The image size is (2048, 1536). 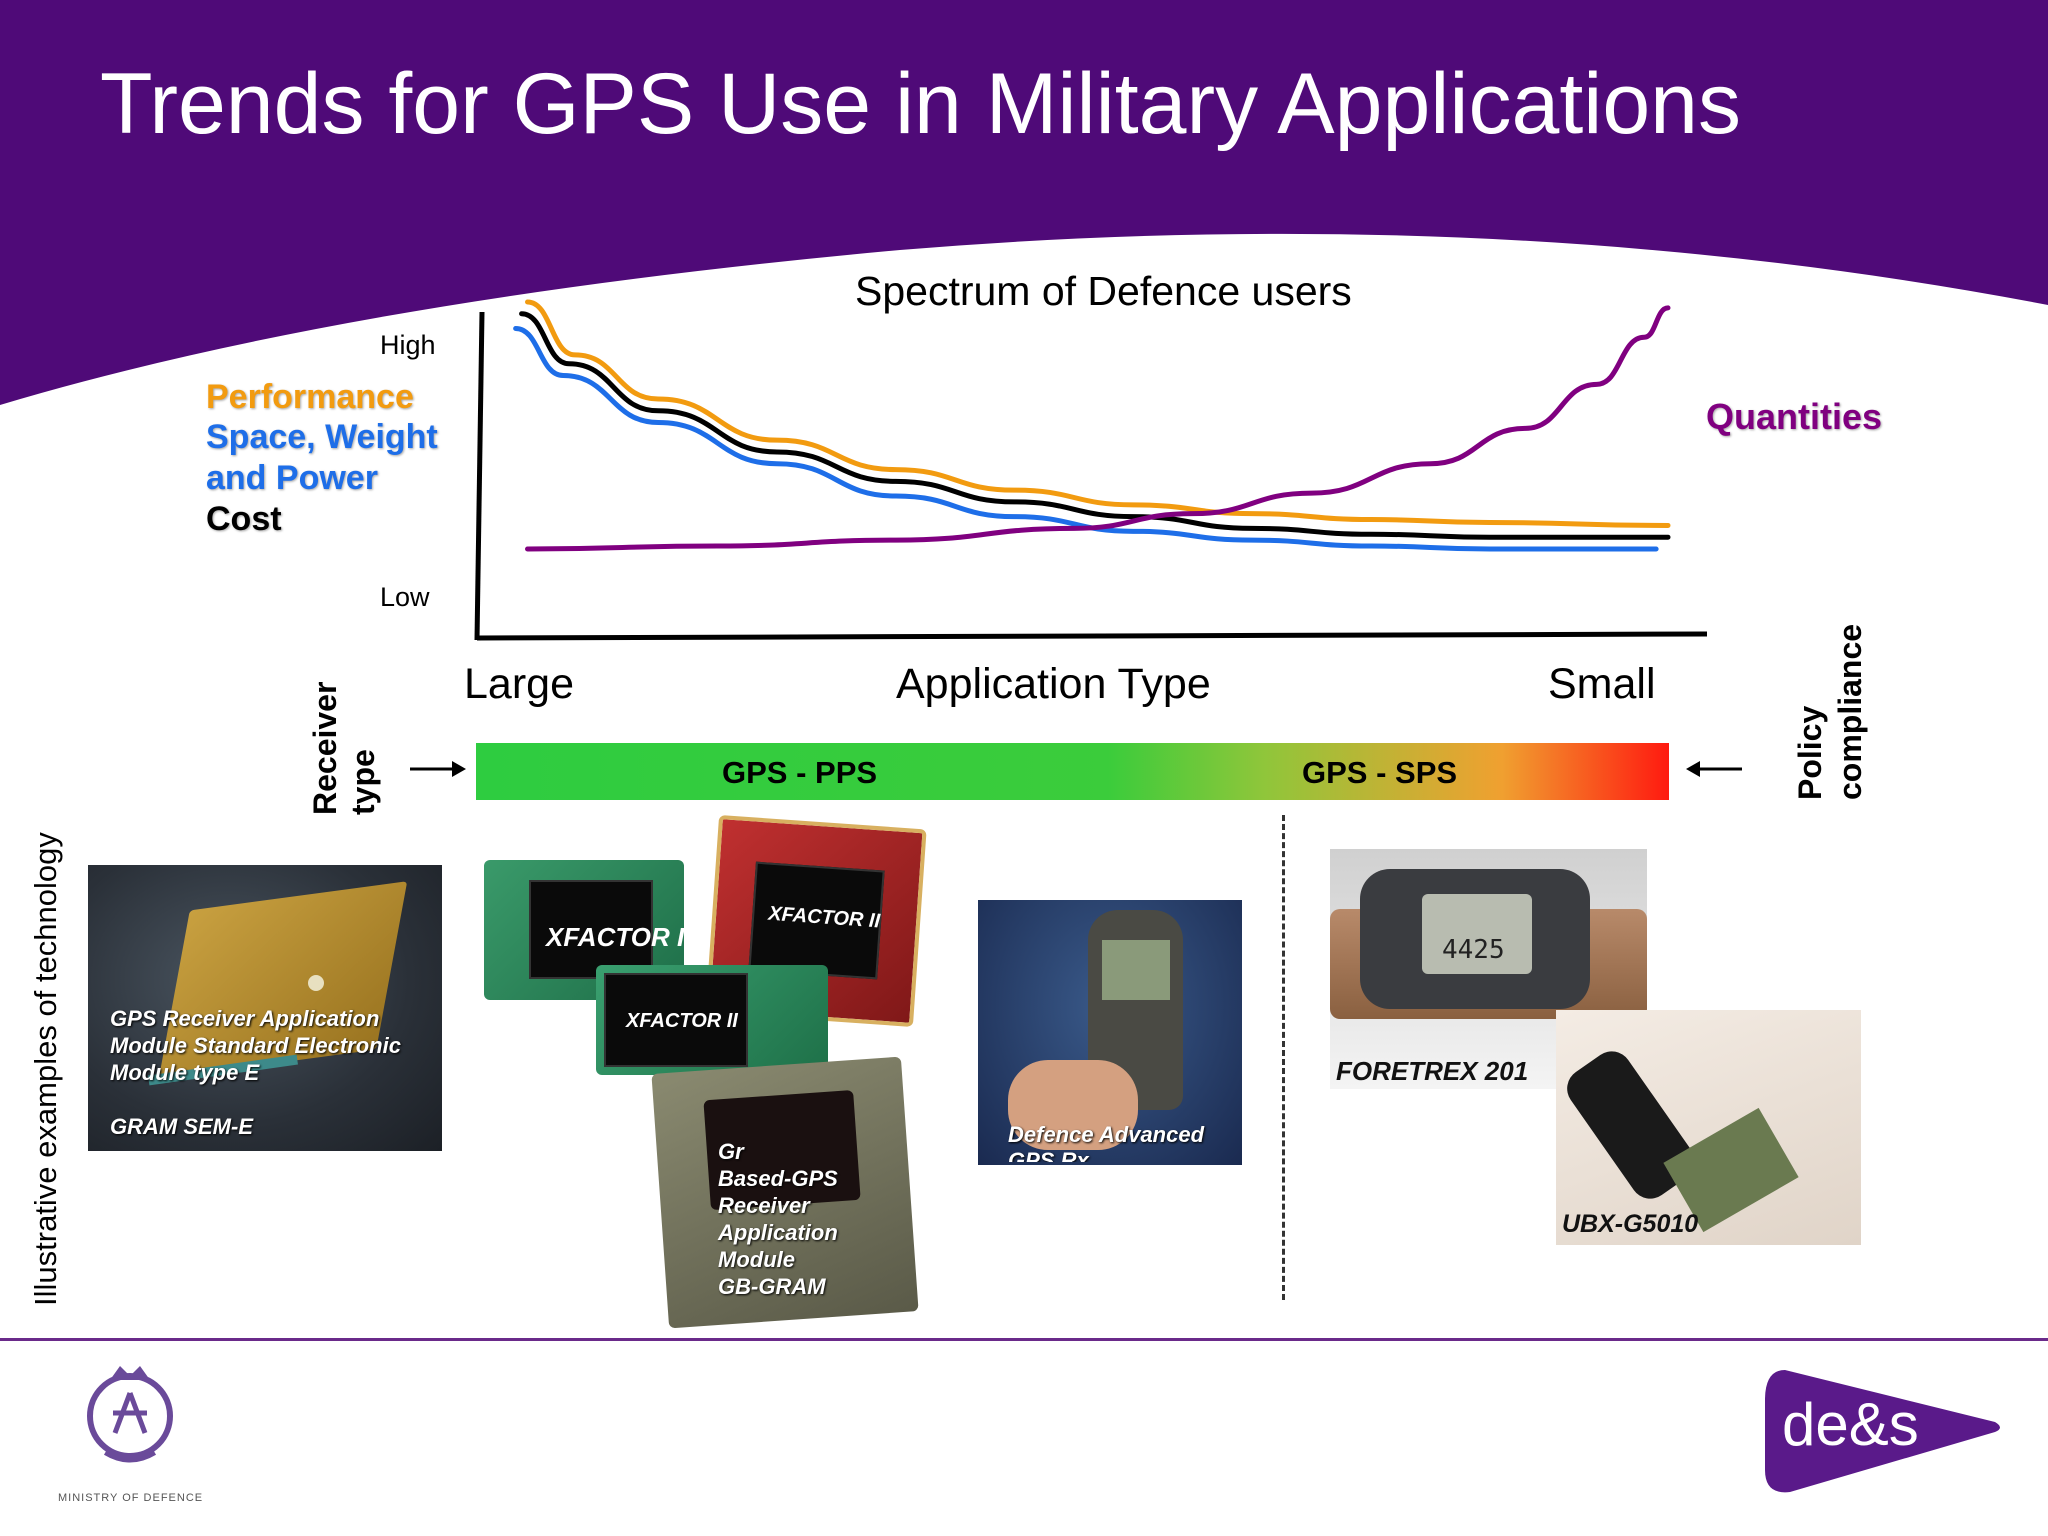 I want to click on gram-sem-e-photo, so click(x=265, y=1008).